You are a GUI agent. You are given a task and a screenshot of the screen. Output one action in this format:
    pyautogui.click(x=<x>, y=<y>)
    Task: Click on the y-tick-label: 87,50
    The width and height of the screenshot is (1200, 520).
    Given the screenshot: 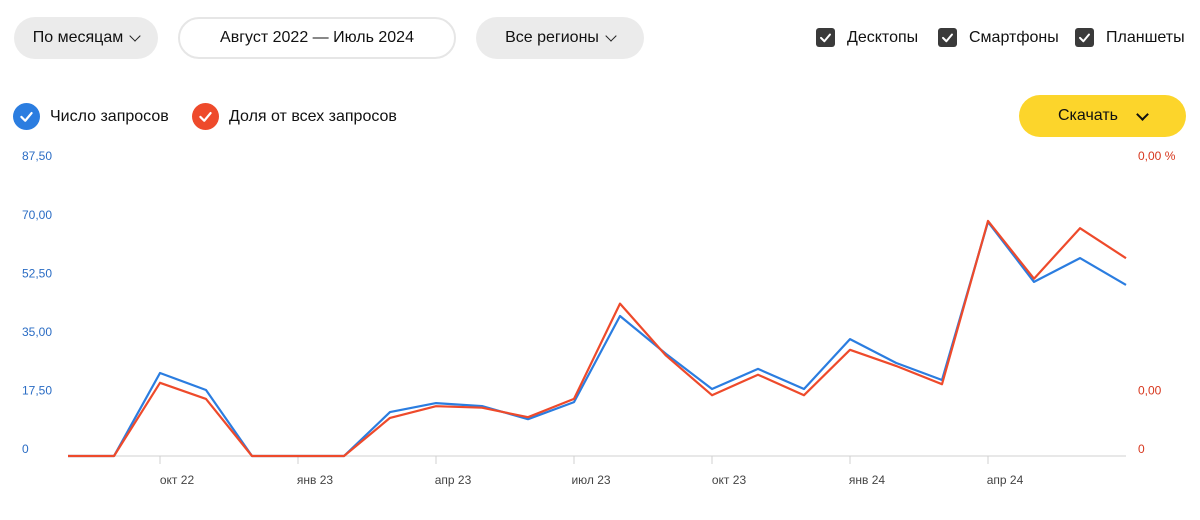 What is the action you would take?
    pyautogui.click(x=37, y=156)
    